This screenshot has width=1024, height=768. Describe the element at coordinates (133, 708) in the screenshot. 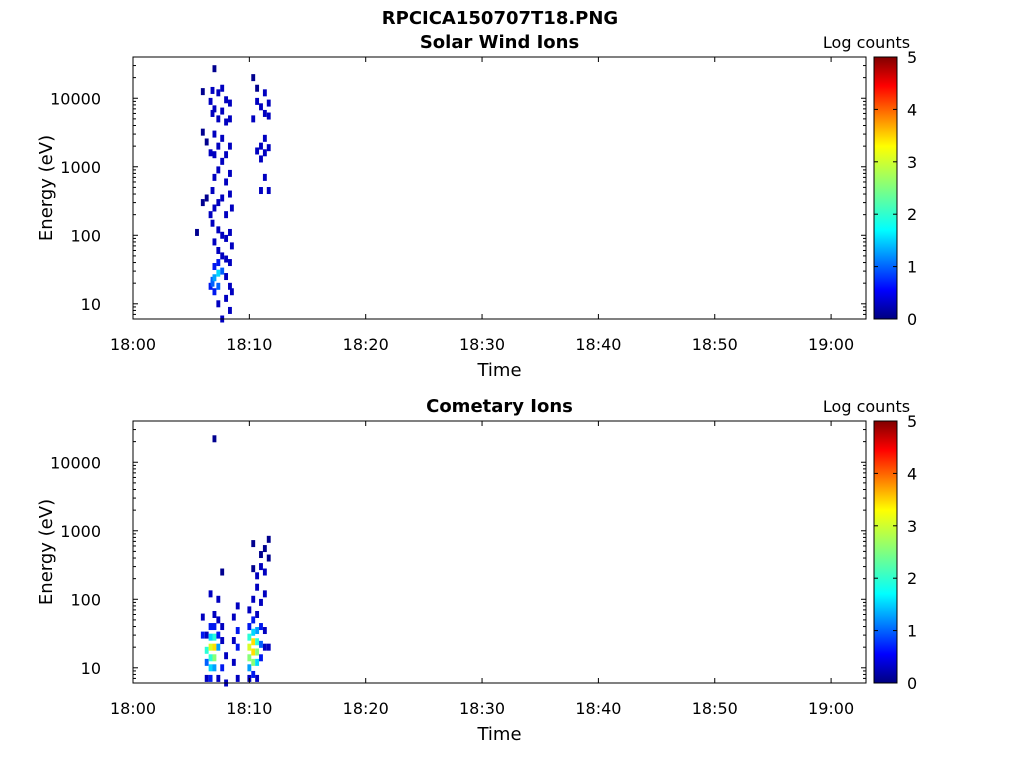

I see `x-tick-label: 18:00` at that location.